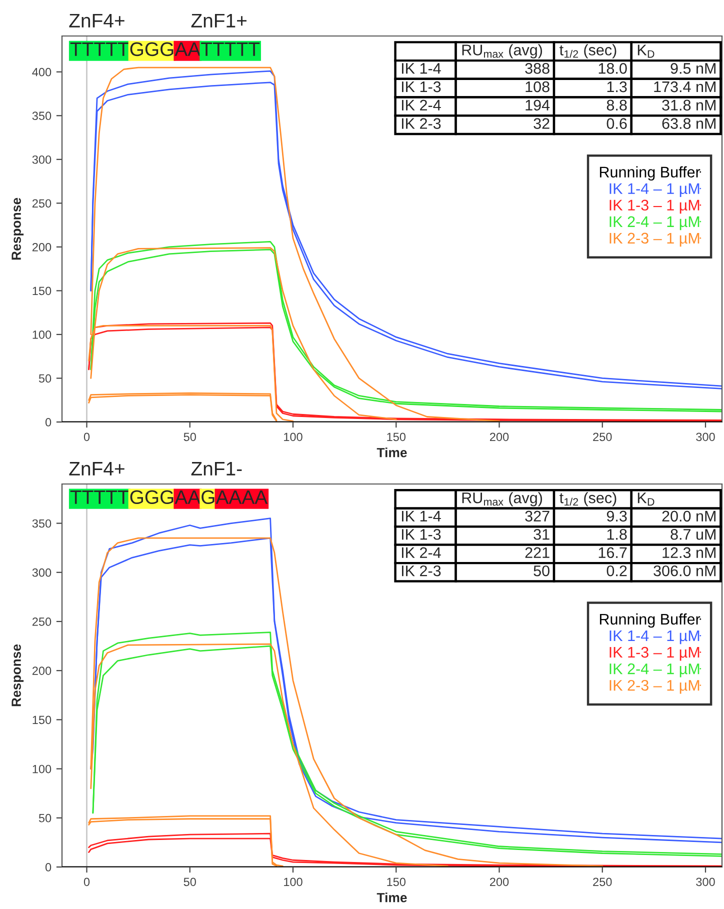 The width and height of the screenshot is (724, 909). Describe the element at coordinates (693, 534) in the screenshot. I see `annotation: 8.7 uM` at that location.